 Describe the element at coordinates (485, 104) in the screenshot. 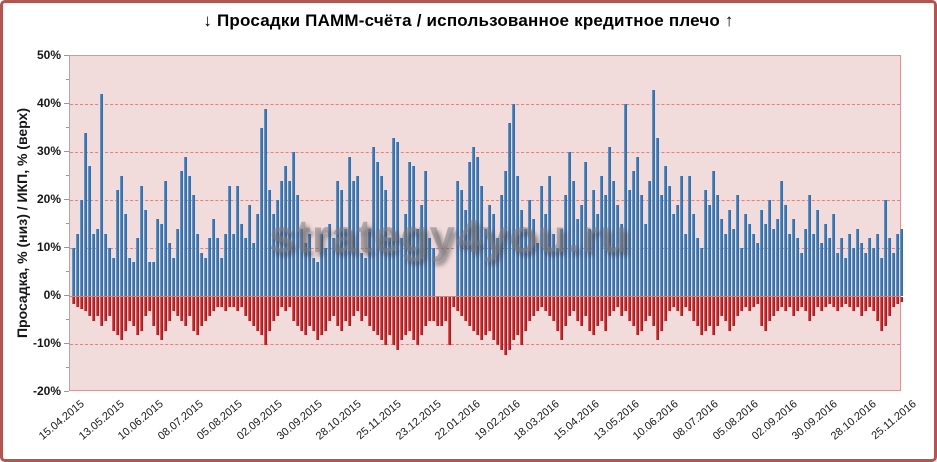

I see `gridline` at that location.